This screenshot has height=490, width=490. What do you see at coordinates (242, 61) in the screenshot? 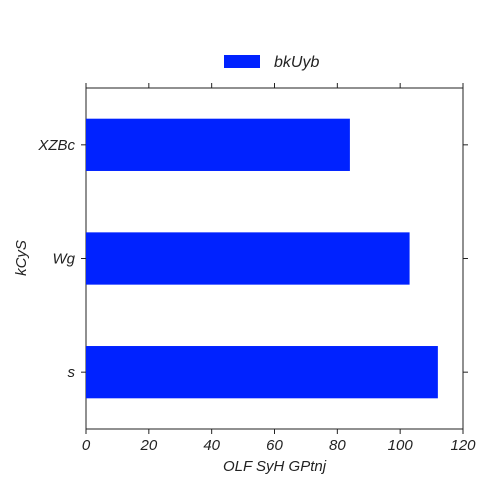
I see `legend-swatch` at bounding box center [242, 61].